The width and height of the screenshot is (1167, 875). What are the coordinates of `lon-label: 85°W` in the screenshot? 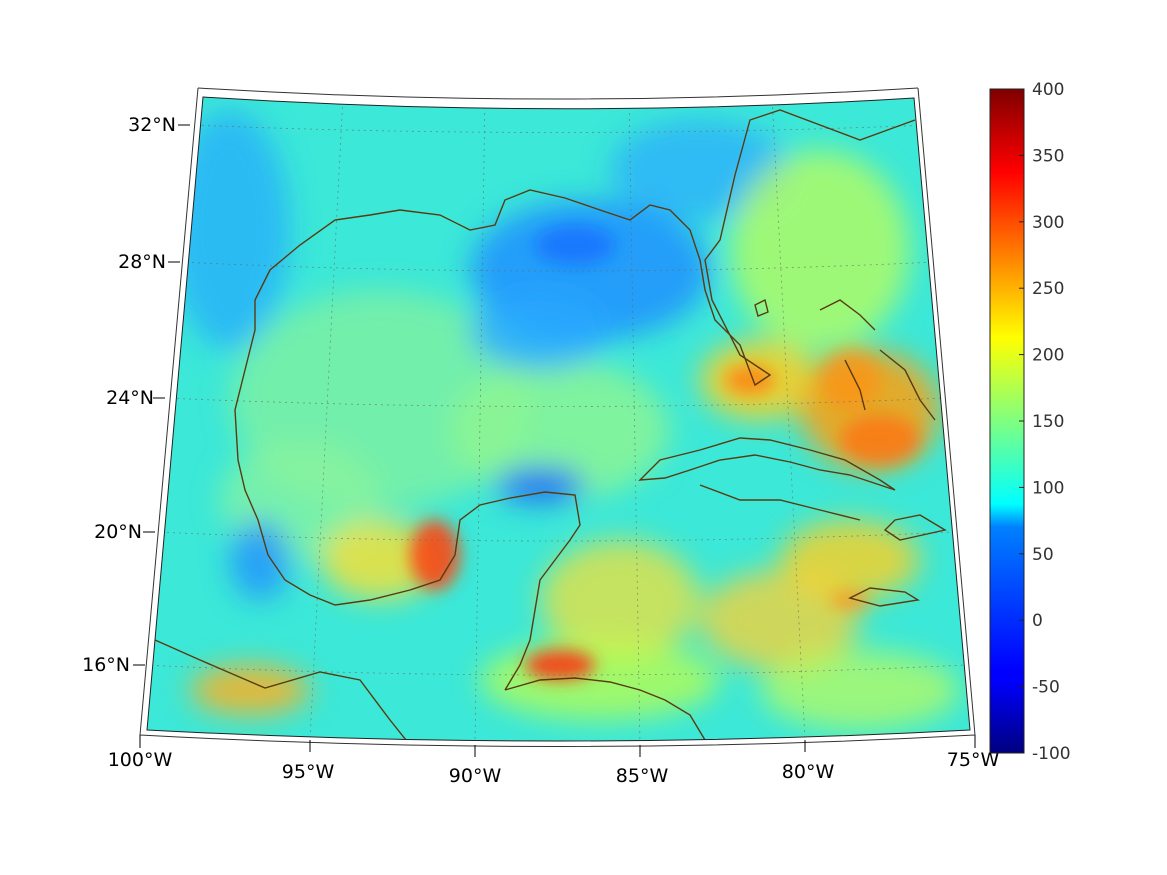 It's located at (642, 776).